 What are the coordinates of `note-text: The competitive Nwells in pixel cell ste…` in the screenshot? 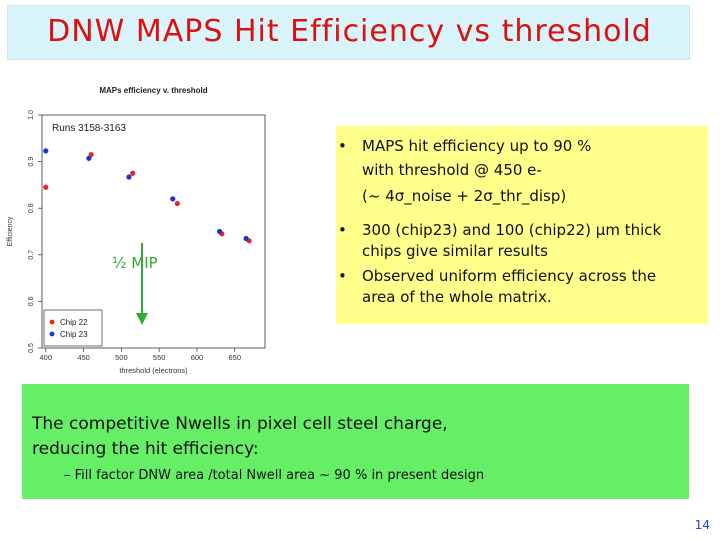 It's located at (240, 437).